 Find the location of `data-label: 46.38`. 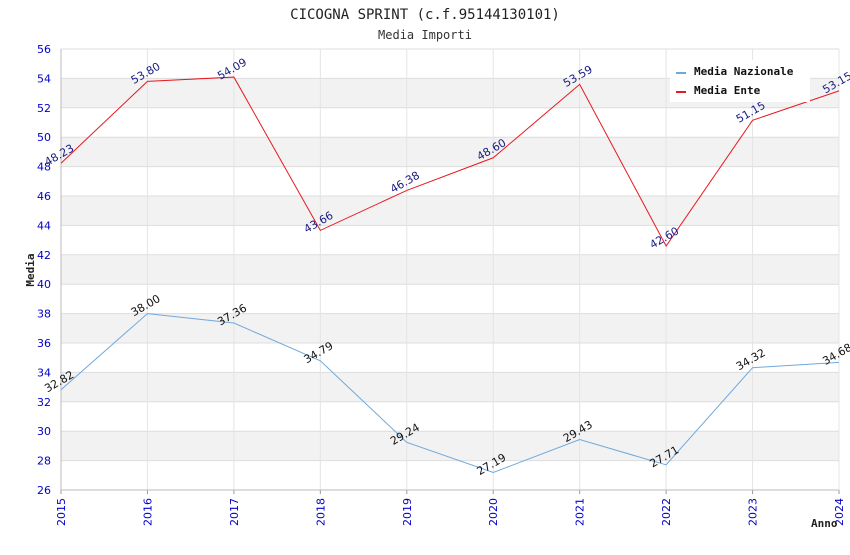

data-label: 46.38 is located at coordinates (405, 182).